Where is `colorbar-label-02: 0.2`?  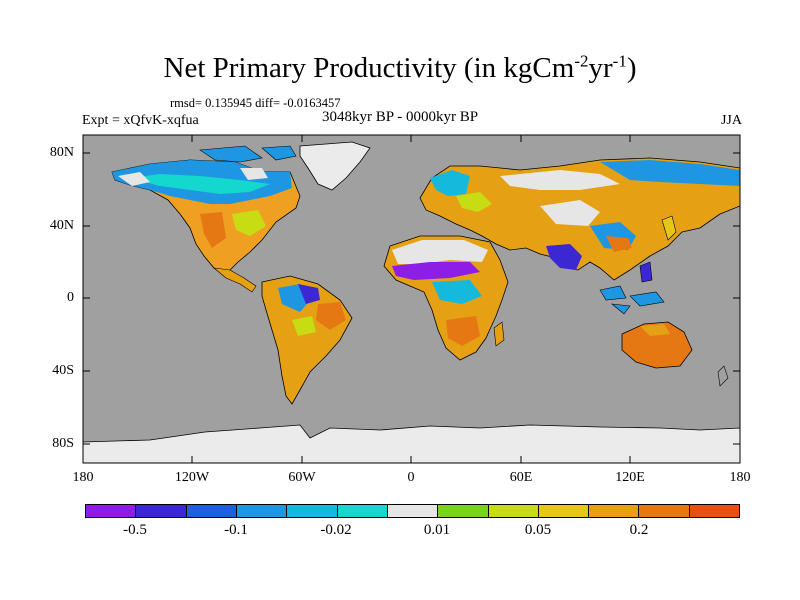 colorbar-label-02: 0.2 is located at coordinates (639, 530).